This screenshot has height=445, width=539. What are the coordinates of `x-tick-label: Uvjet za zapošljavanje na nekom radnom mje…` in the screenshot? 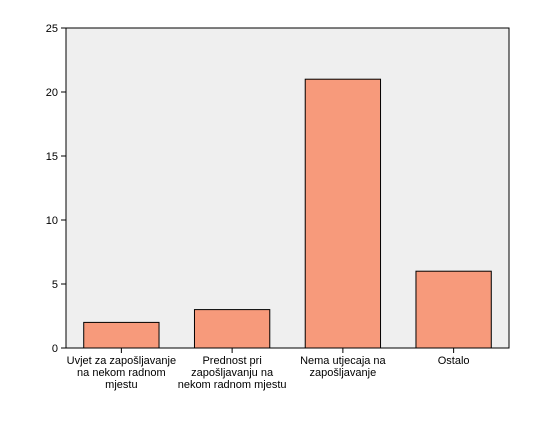 It's located at (121, 373).